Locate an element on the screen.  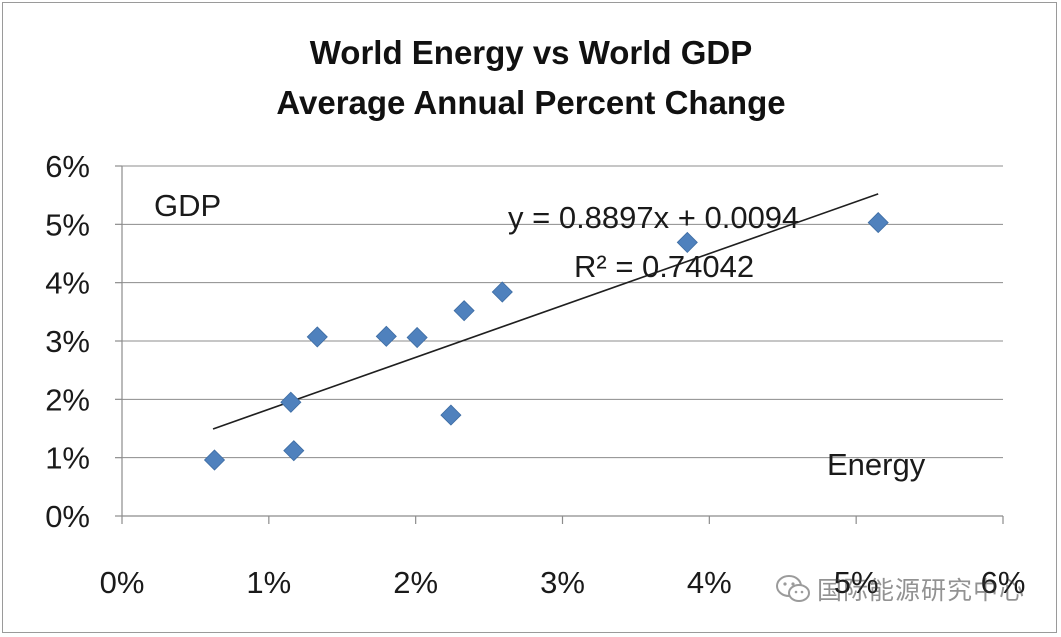
trendline-equation: y = 0.8897x + 0.0094 is located at coordinates (653, 217).